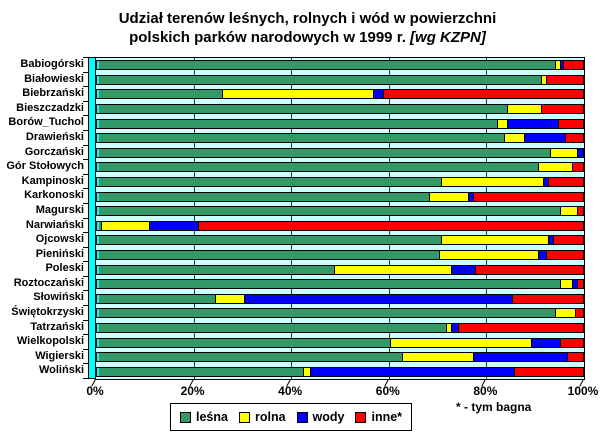 The height and width of the screenshot is (434, 615). What do you see at coordinates (53, 93) in the screenshot?
I see `y-axis-label: Biebrzański` at bounding box center [53, 93].